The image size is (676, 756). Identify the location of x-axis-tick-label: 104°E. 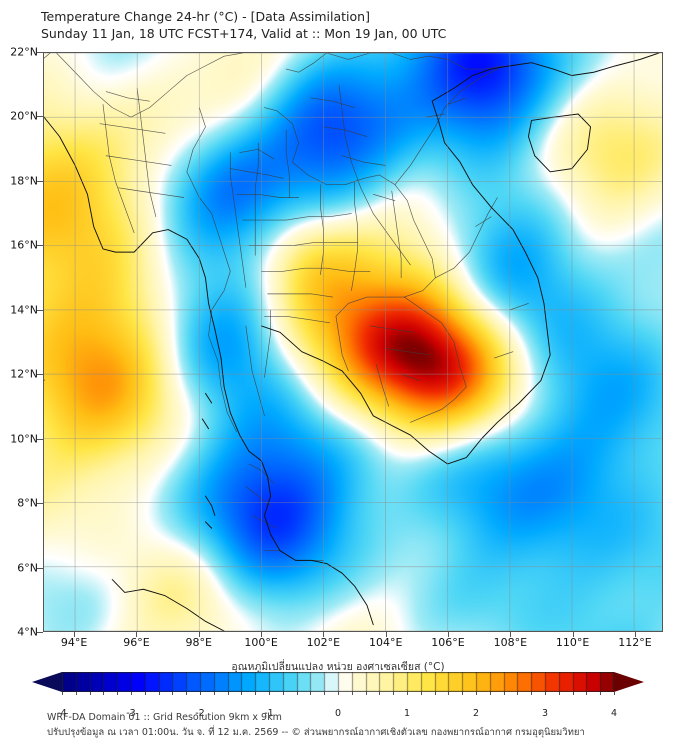
(385, 642).